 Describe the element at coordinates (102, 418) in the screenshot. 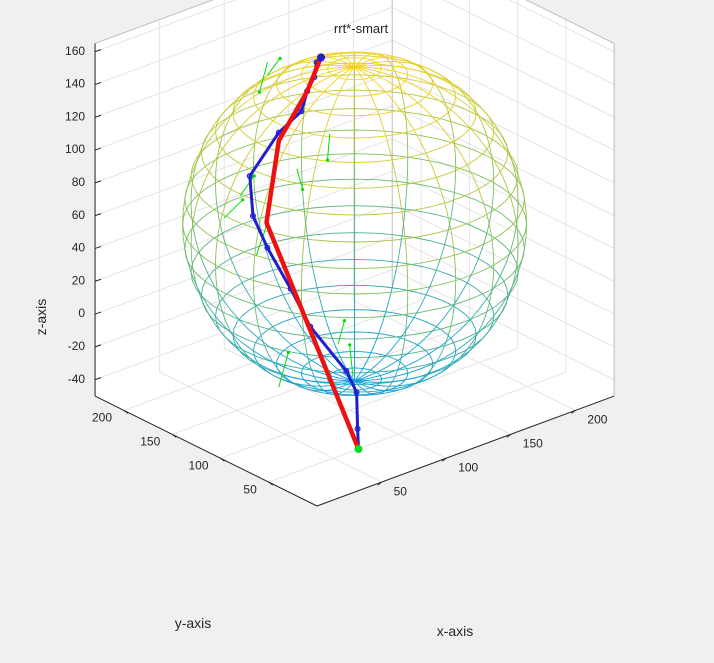

I see `y-tick-label: 200` at that location.